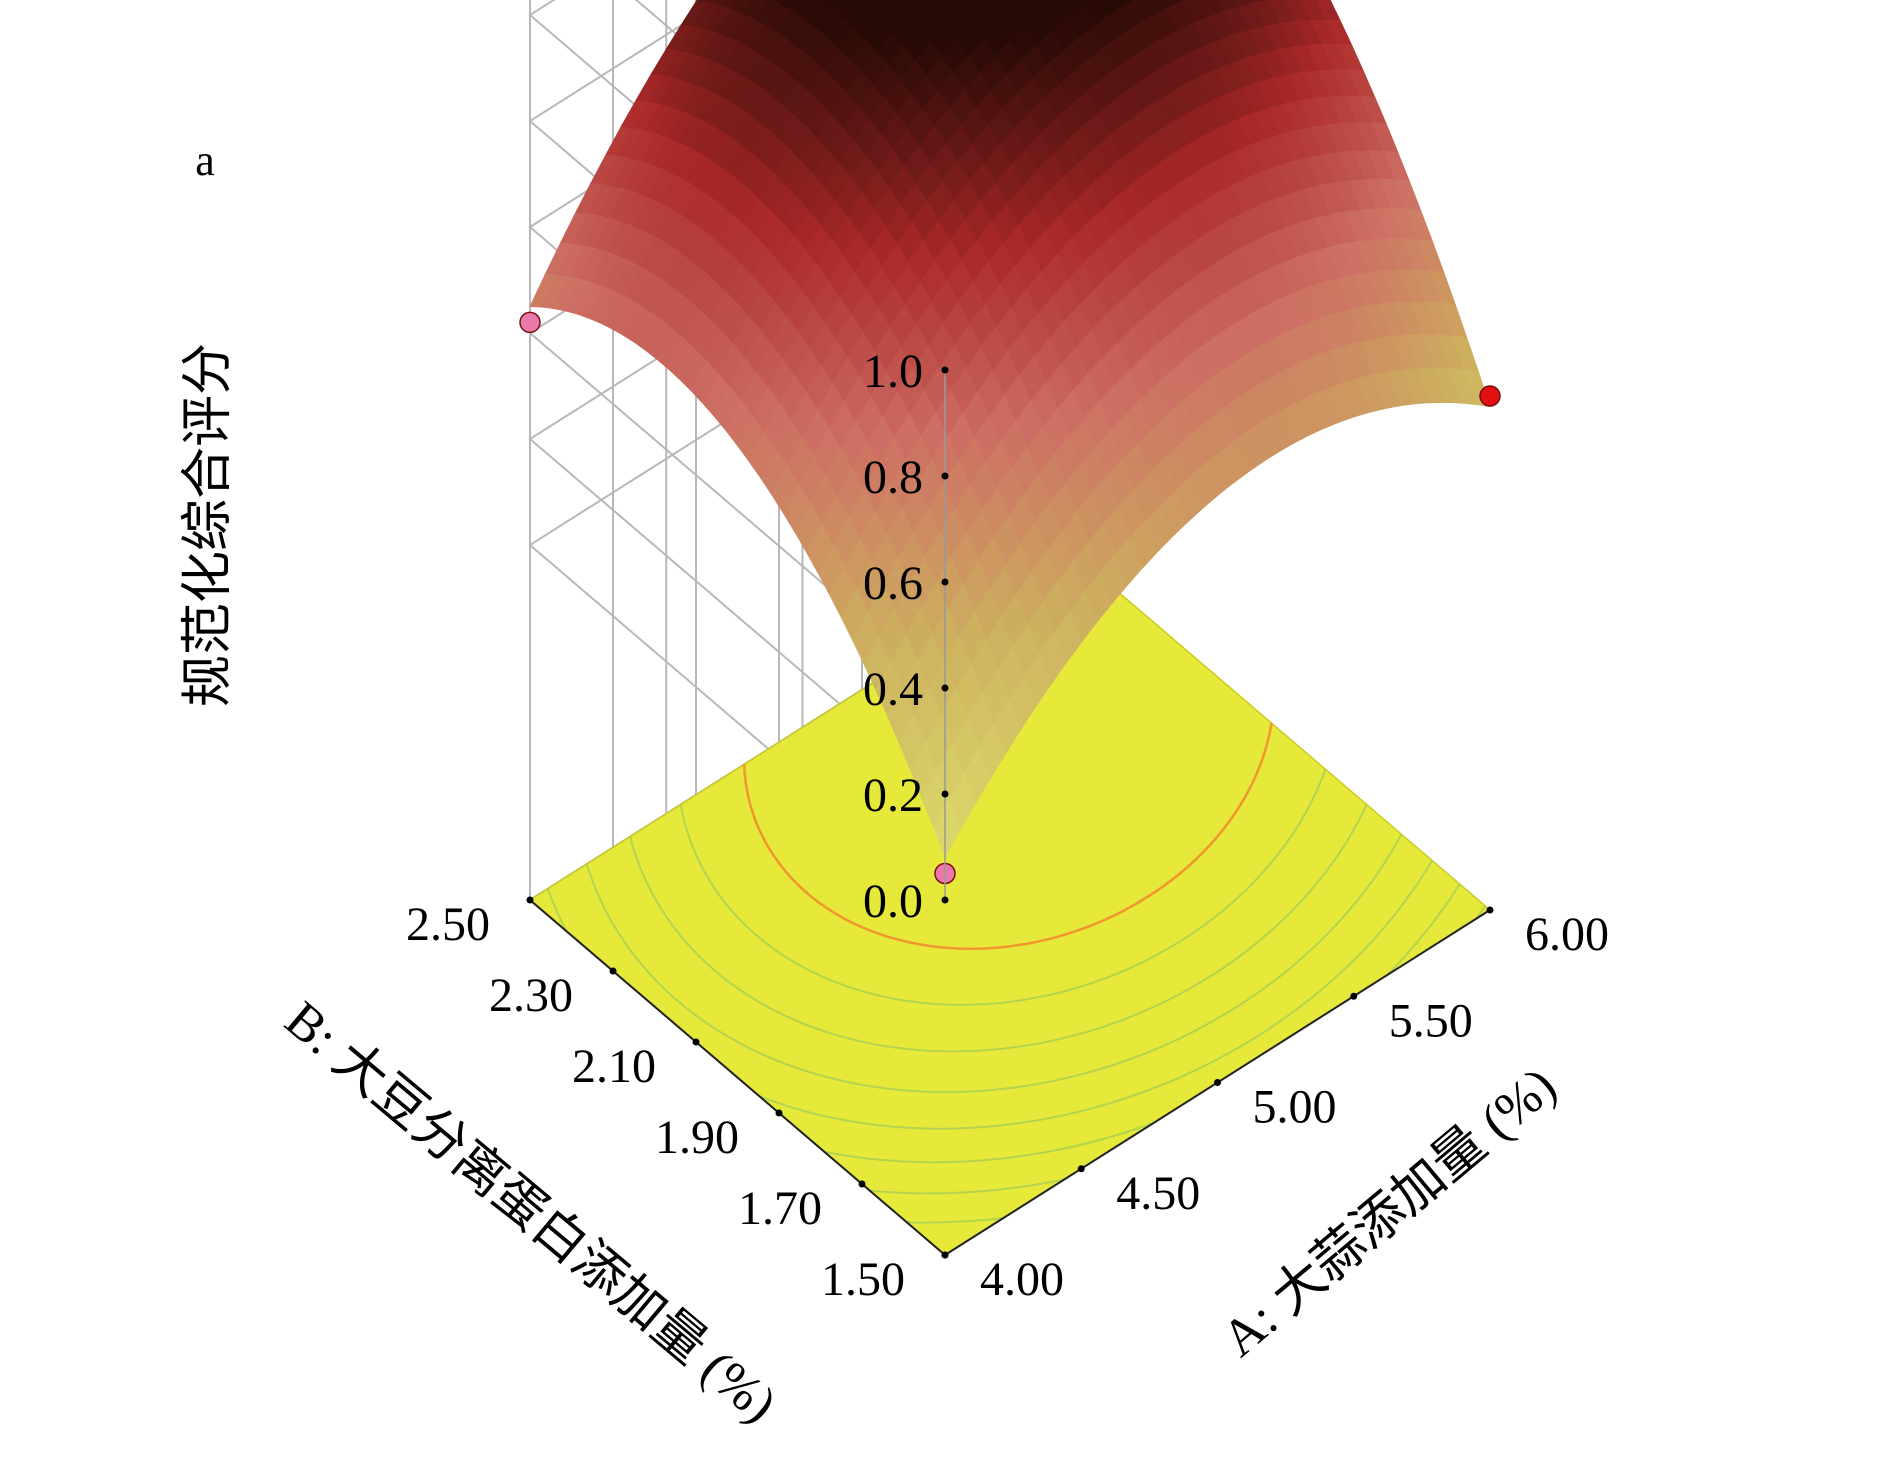  I want to click on x-tick-label: 5.50, so click(1431, 1020).